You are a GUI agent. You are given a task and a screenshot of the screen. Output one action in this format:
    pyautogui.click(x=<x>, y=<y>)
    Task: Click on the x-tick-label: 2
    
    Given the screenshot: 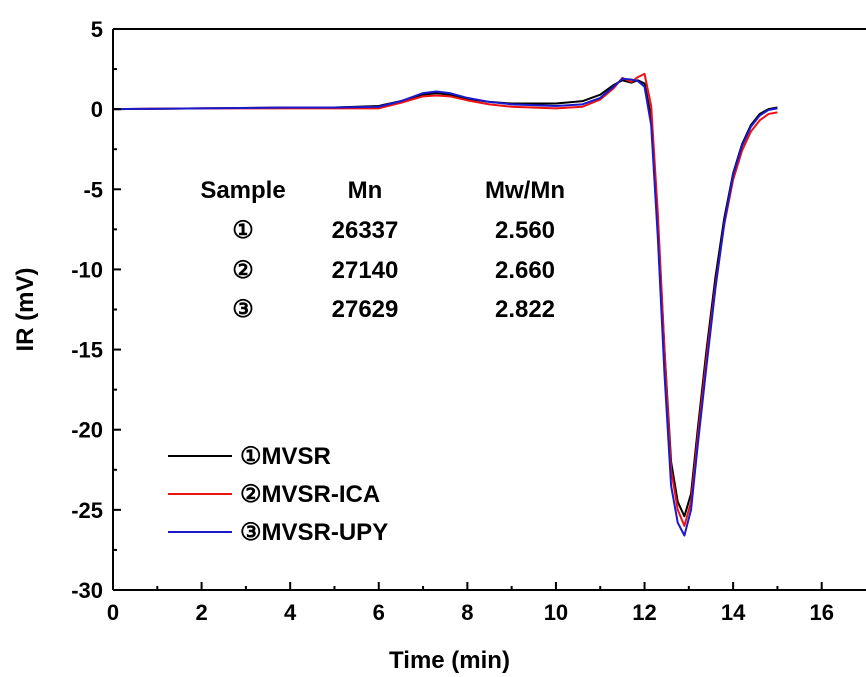 What is the action you would take?
    pyautogui.click(x=201, y=612)
    